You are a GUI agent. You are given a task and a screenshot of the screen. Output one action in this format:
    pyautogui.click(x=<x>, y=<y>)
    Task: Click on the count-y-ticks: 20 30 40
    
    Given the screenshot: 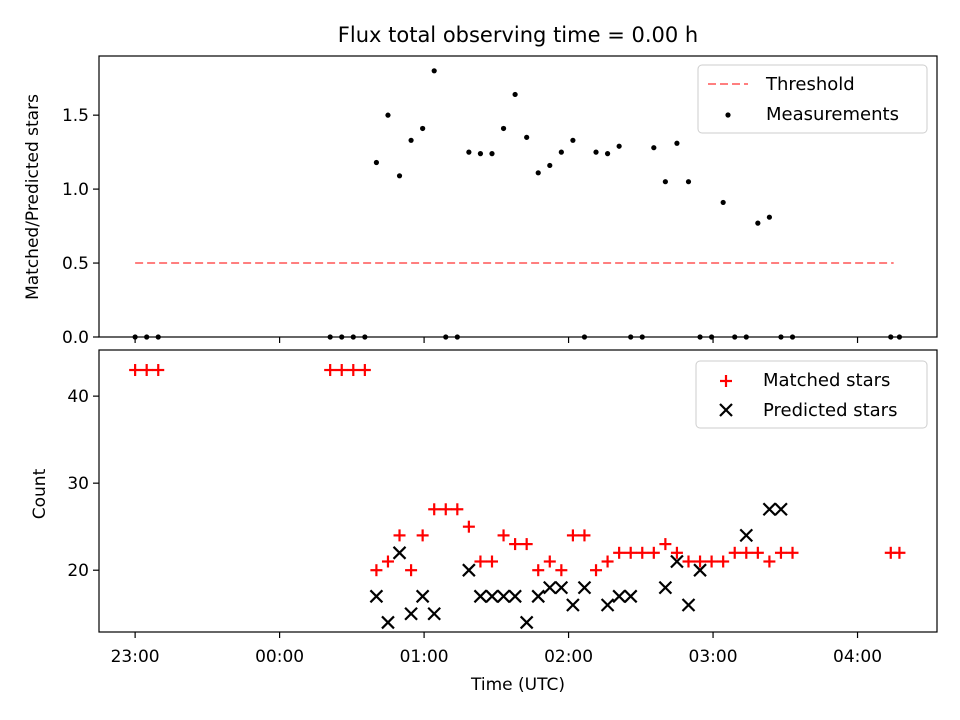 What is the action you would take?
    pyautogui.click(x=83, y=484)
    